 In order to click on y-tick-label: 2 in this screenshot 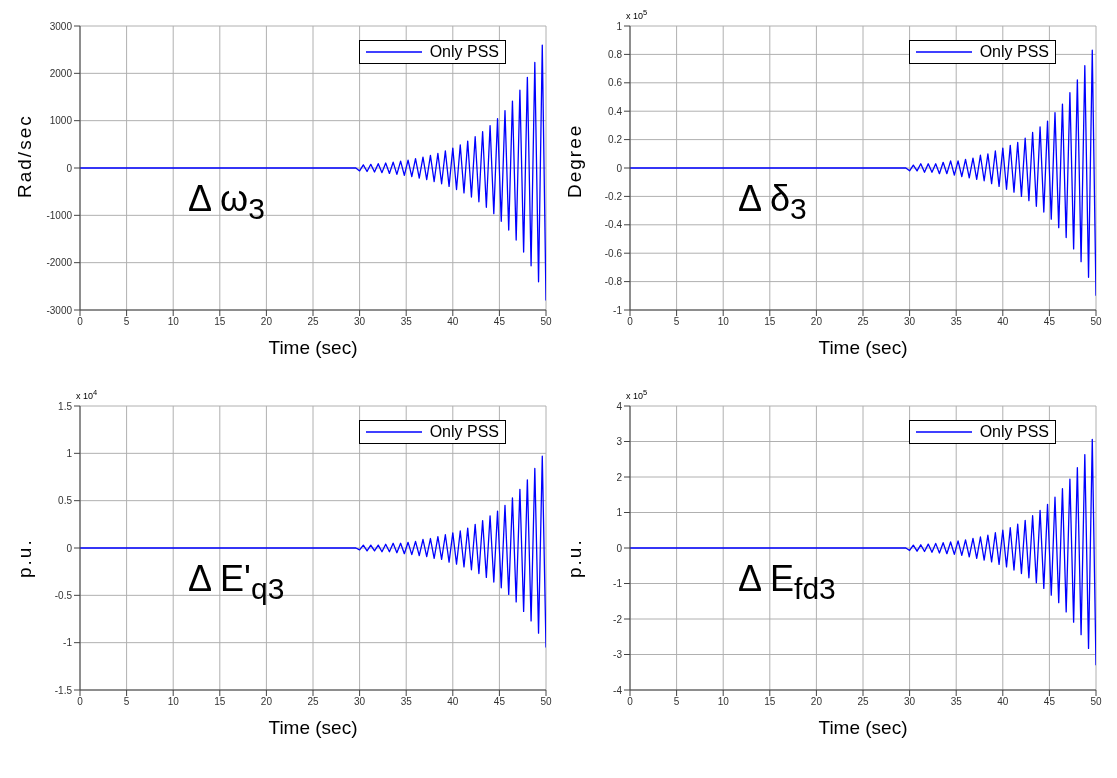, I will do `click(619, 477)`.